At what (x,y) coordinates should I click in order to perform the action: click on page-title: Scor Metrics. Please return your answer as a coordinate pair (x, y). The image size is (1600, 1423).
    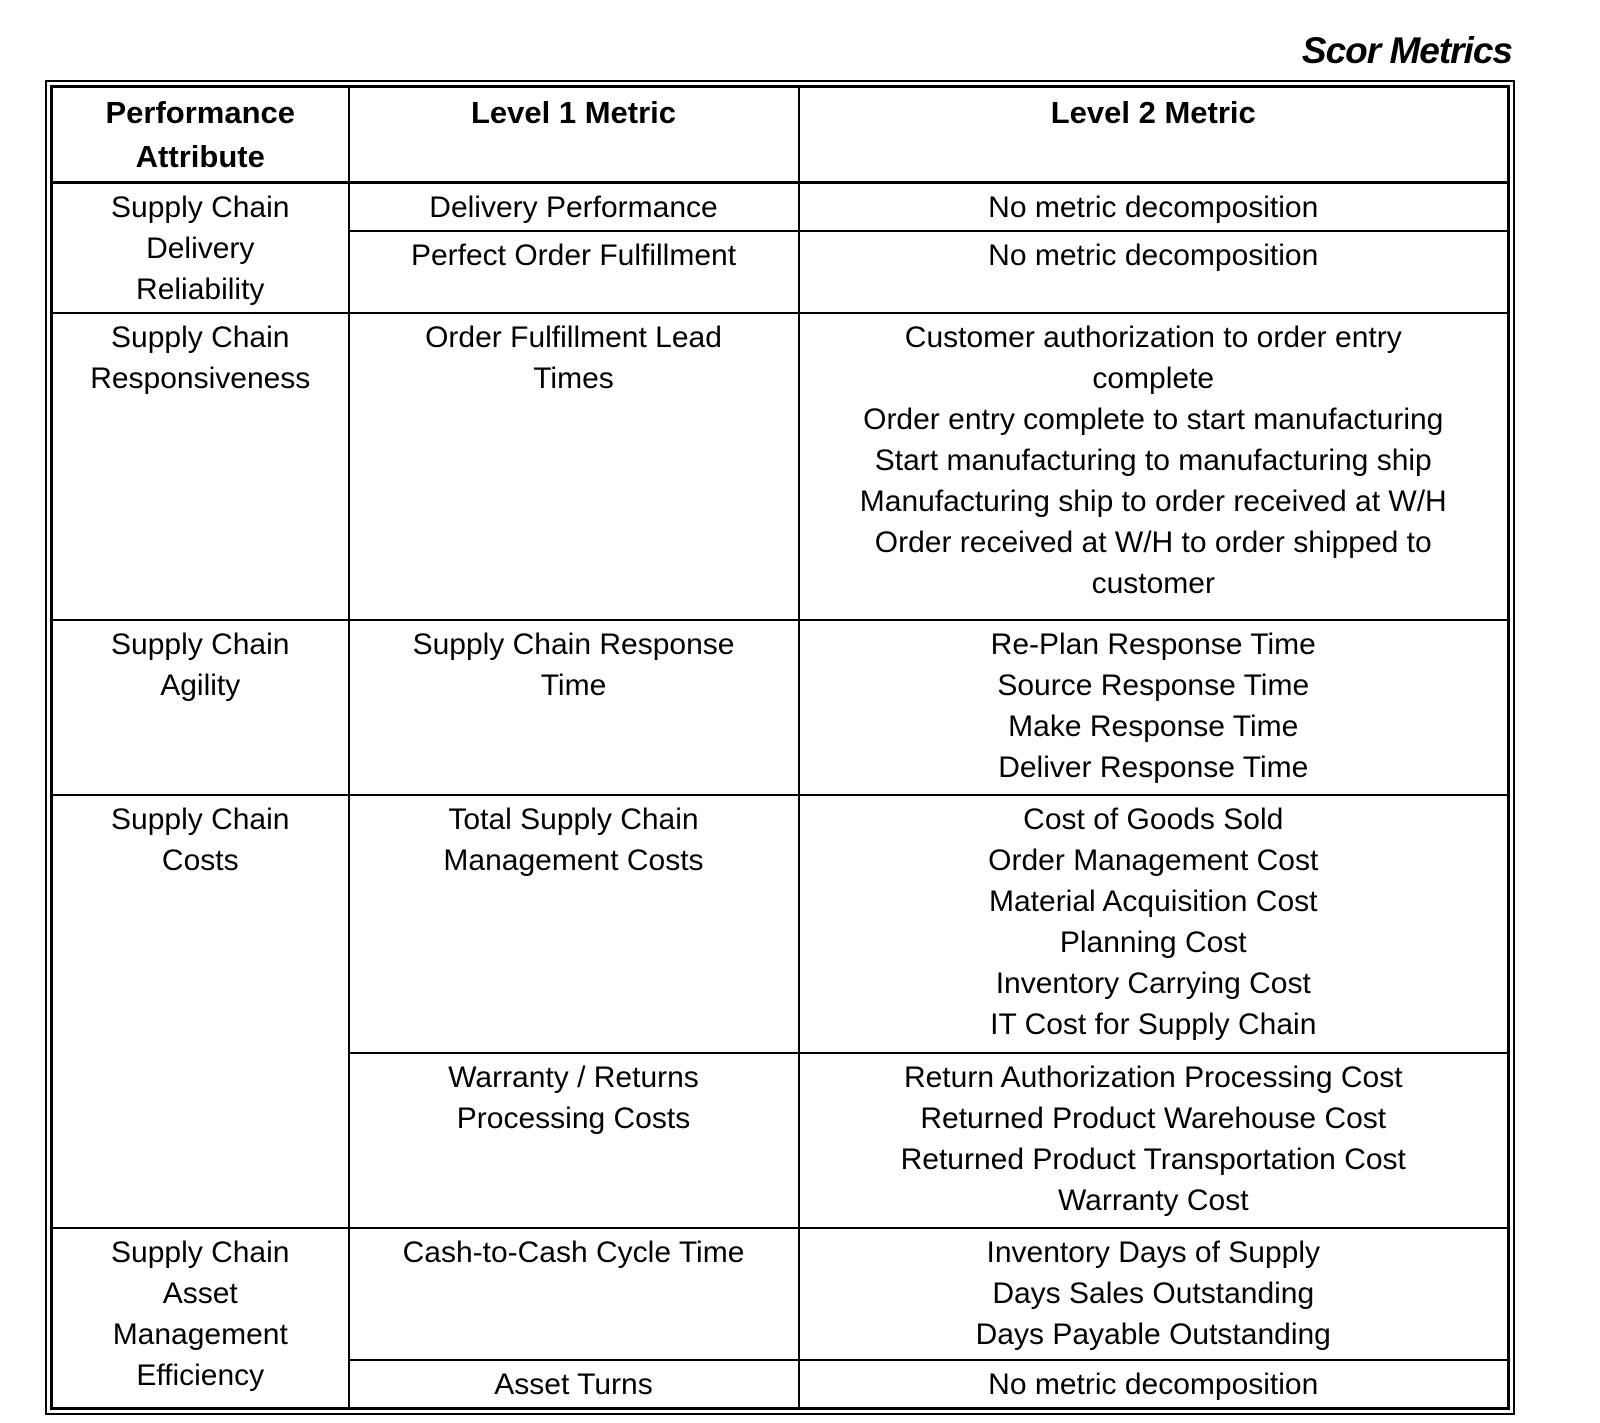
    Looking at the image, I should click on (1407, 50).